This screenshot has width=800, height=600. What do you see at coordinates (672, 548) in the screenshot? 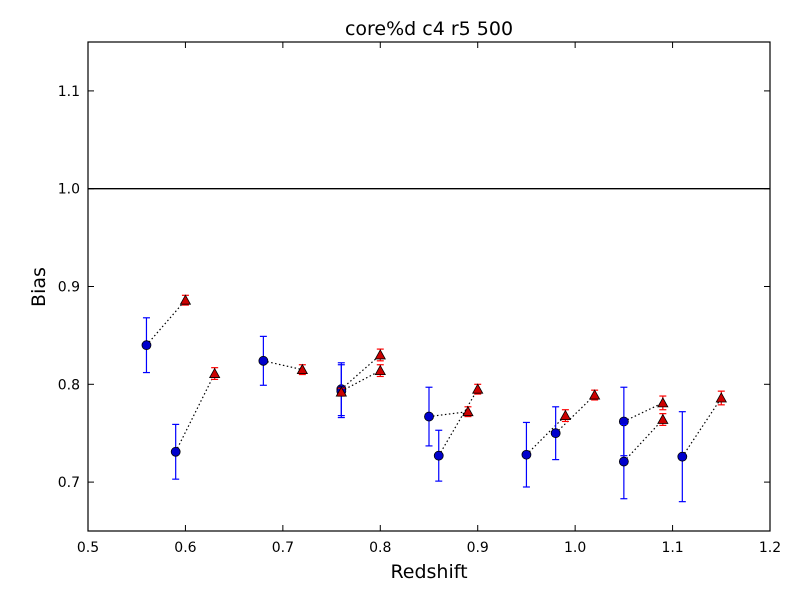
I see `x-tick-label: 1.1` at bounding box center [672, 548].